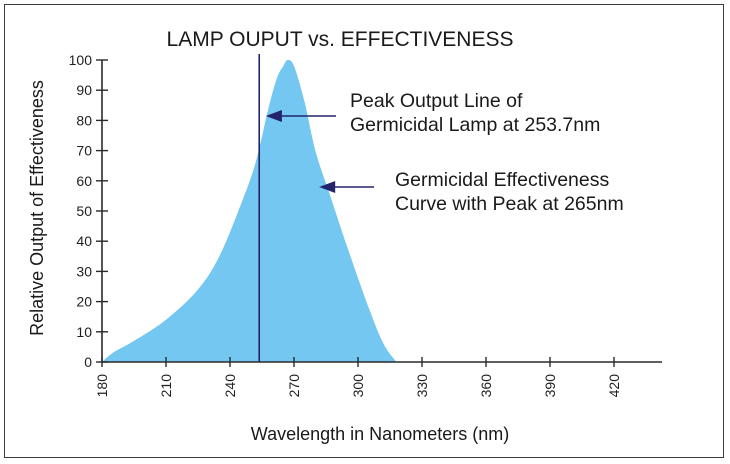 Image resolution: width=730 pixels, height=464 pixels. I want to click on x-tick-label: 240, so click(230, 386).